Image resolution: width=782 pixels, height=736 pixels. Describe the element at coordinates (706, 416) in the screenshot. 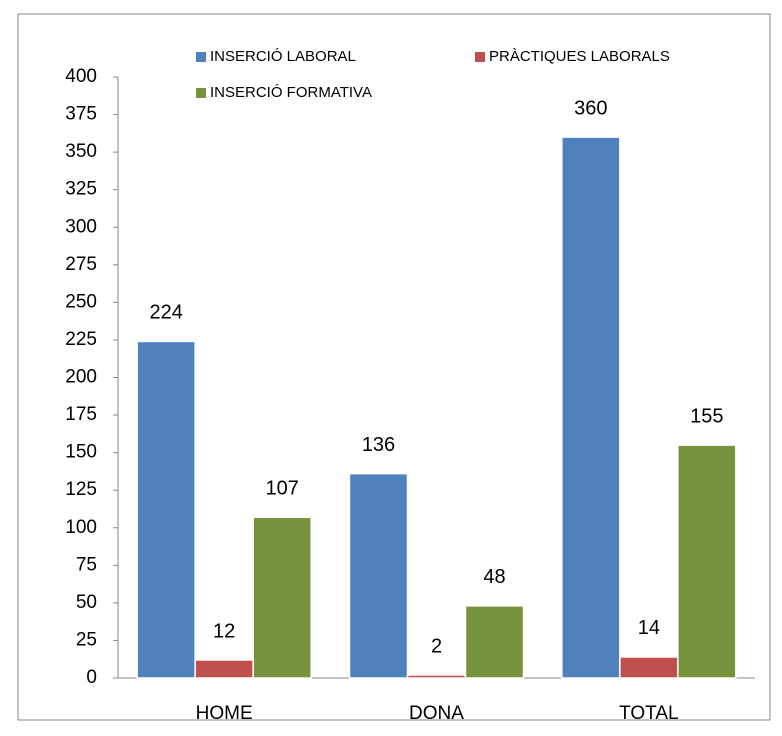

I see `data-label: 155` at that location.